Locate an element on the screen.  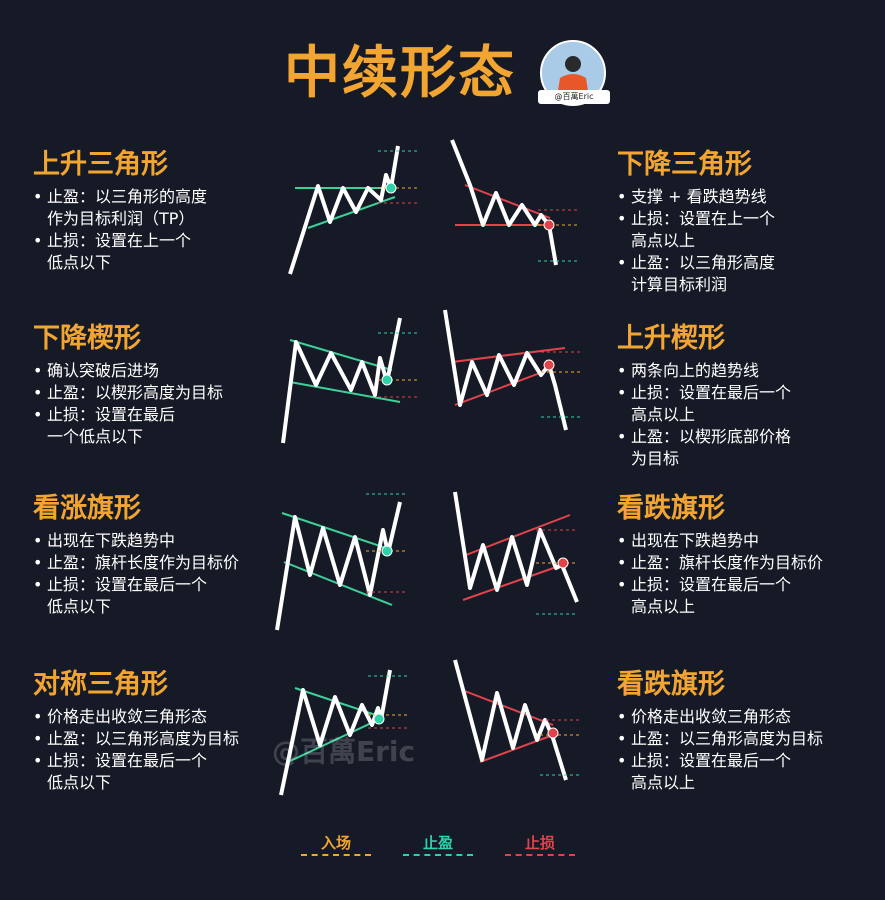
legend-take-profit-label: 止盈 is located at coordinates (437, 843).